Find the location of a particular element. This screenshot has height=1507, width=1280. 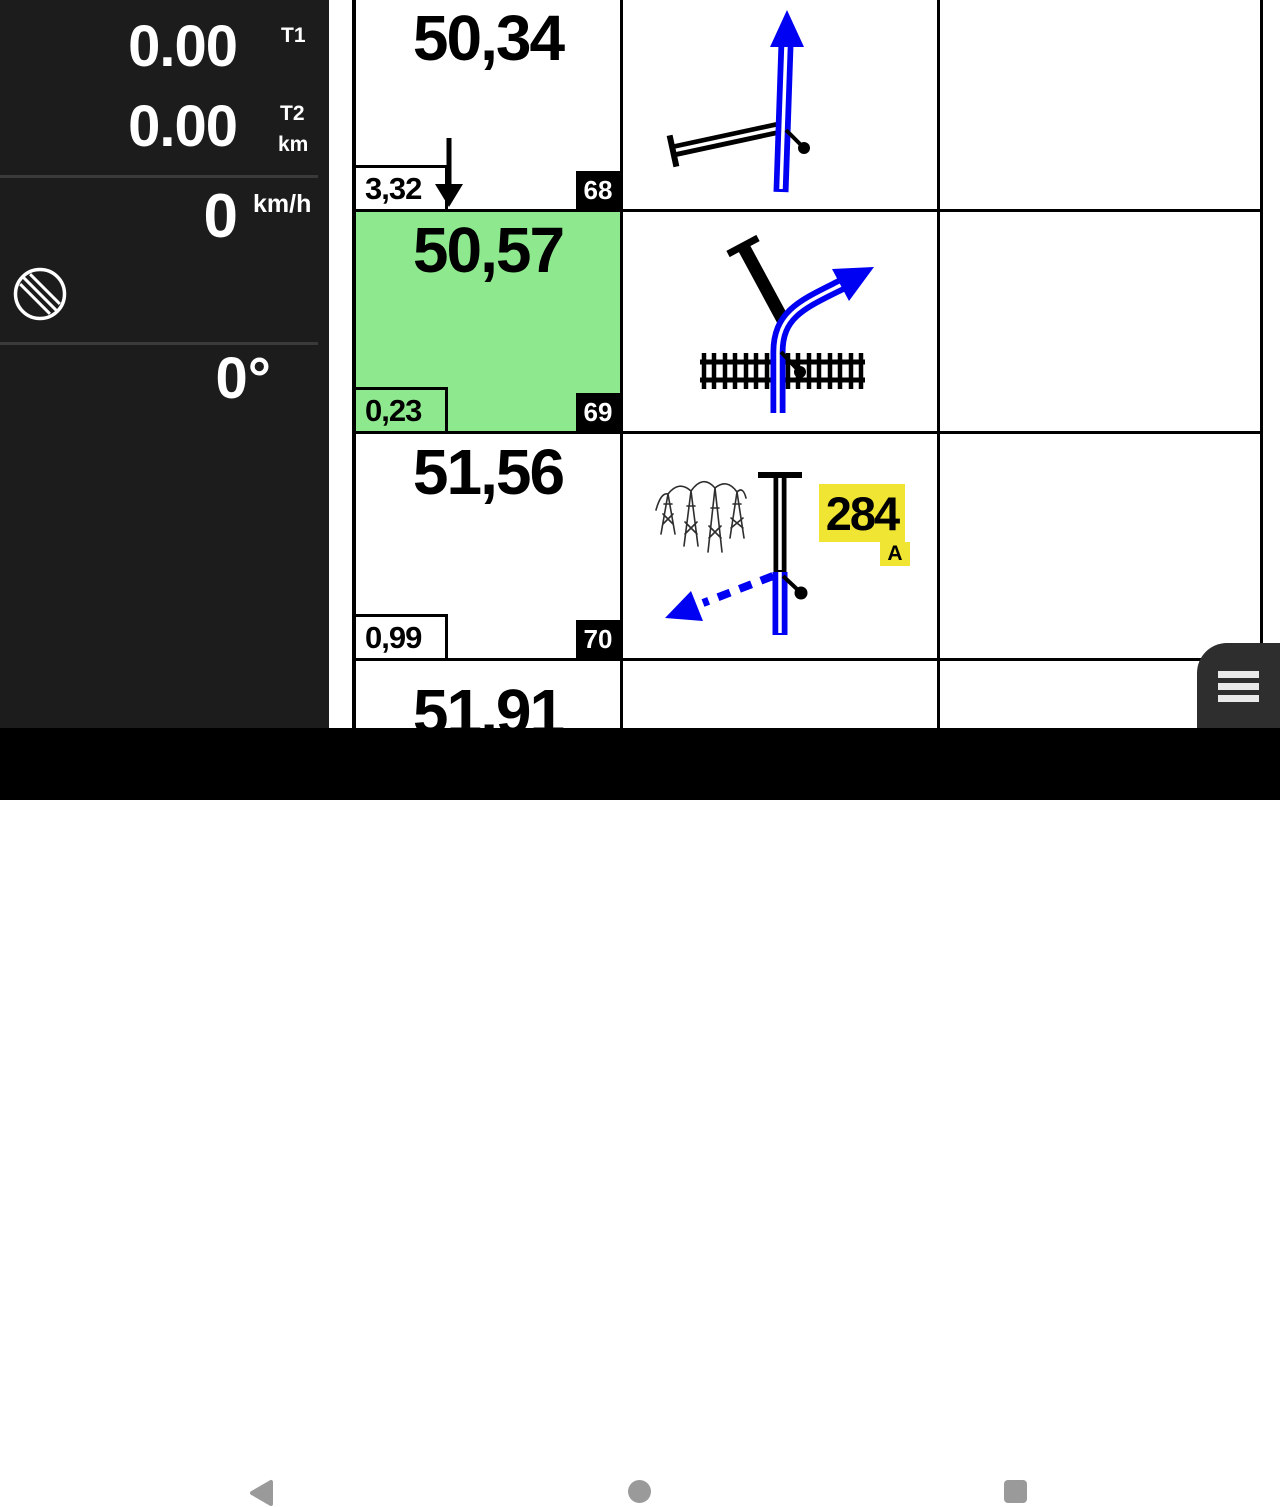

interval-distance: 0,99 is located at coordinates (393, 637).